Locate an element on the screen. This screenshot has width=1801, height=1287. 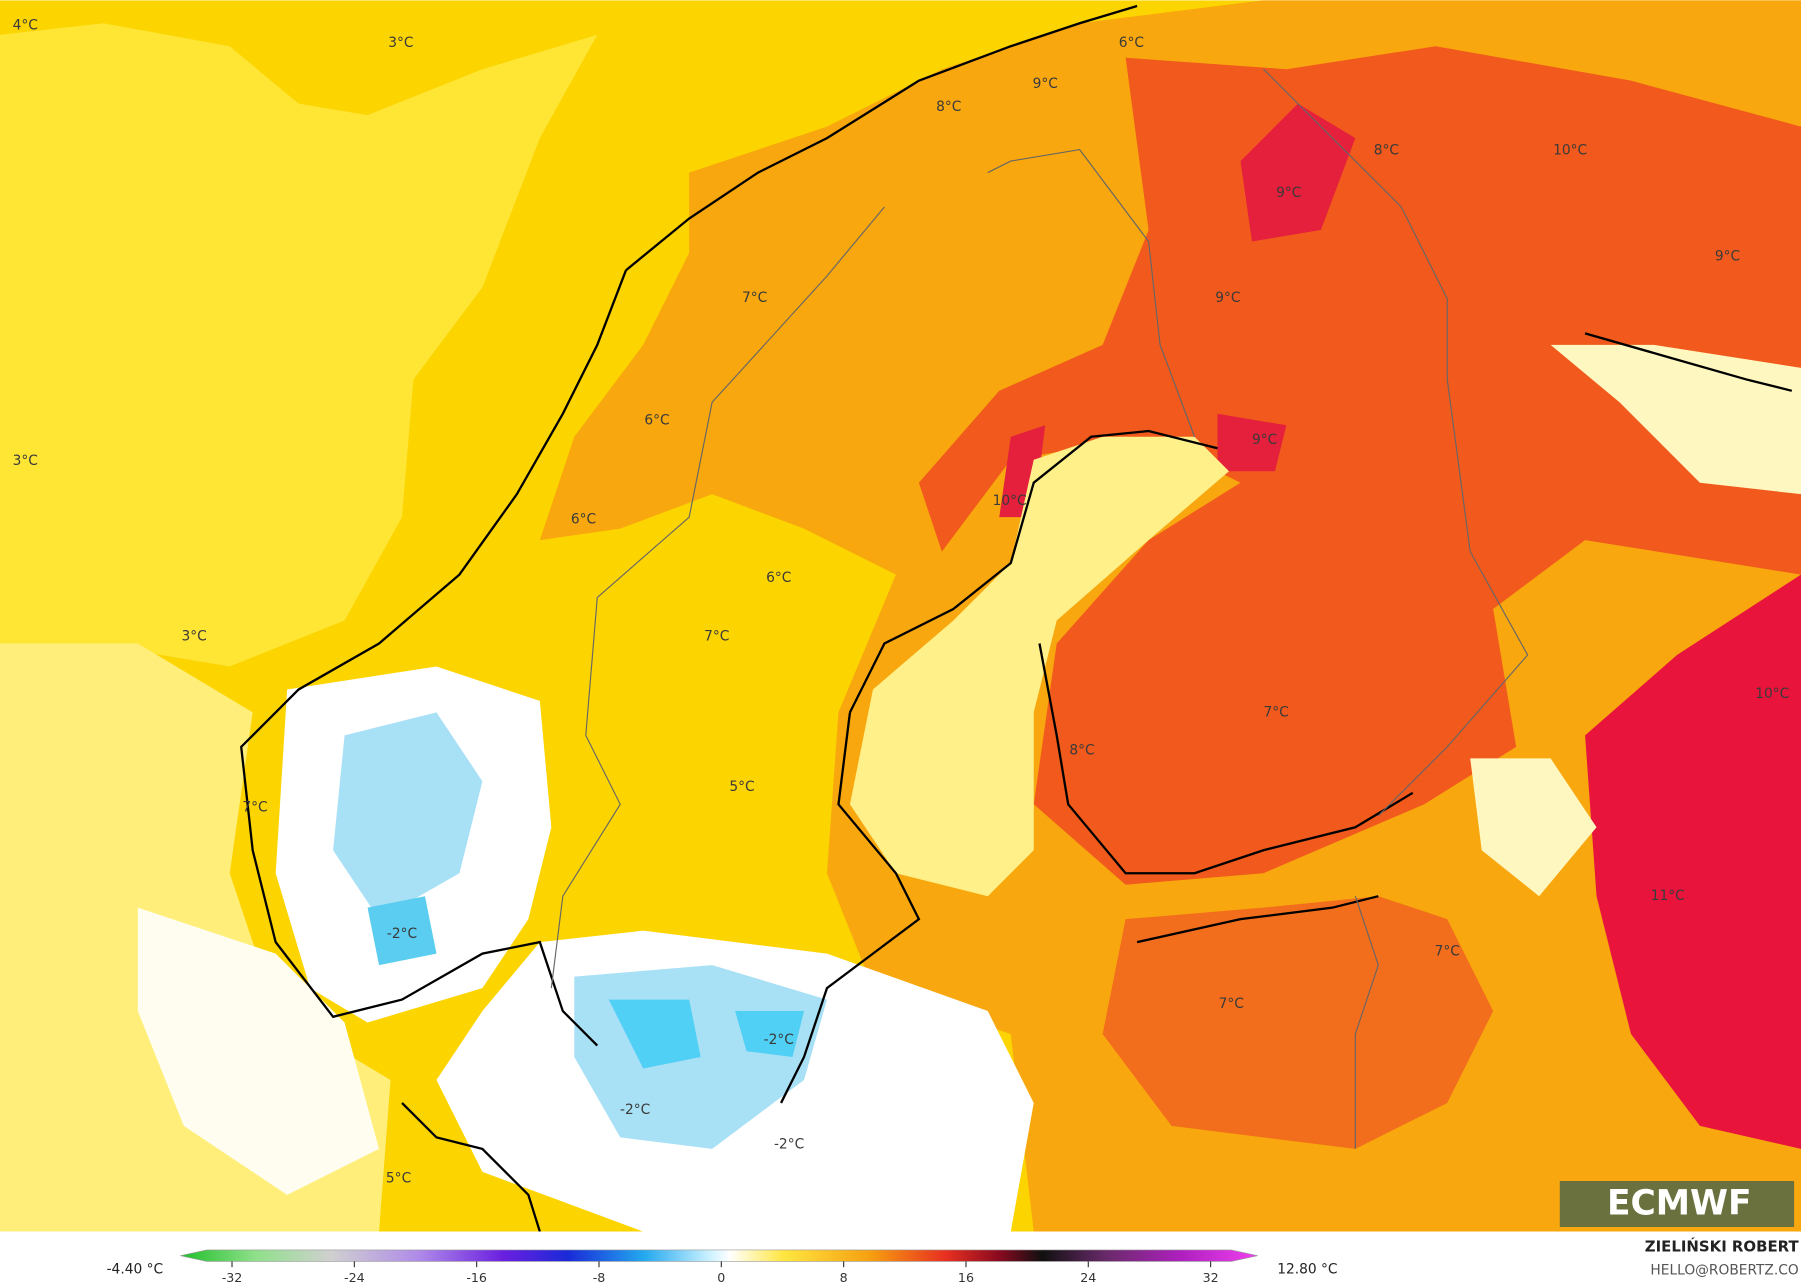
credit-email: HELLO@ROBERTZ.CO is located at coordinates (1724, 1271).